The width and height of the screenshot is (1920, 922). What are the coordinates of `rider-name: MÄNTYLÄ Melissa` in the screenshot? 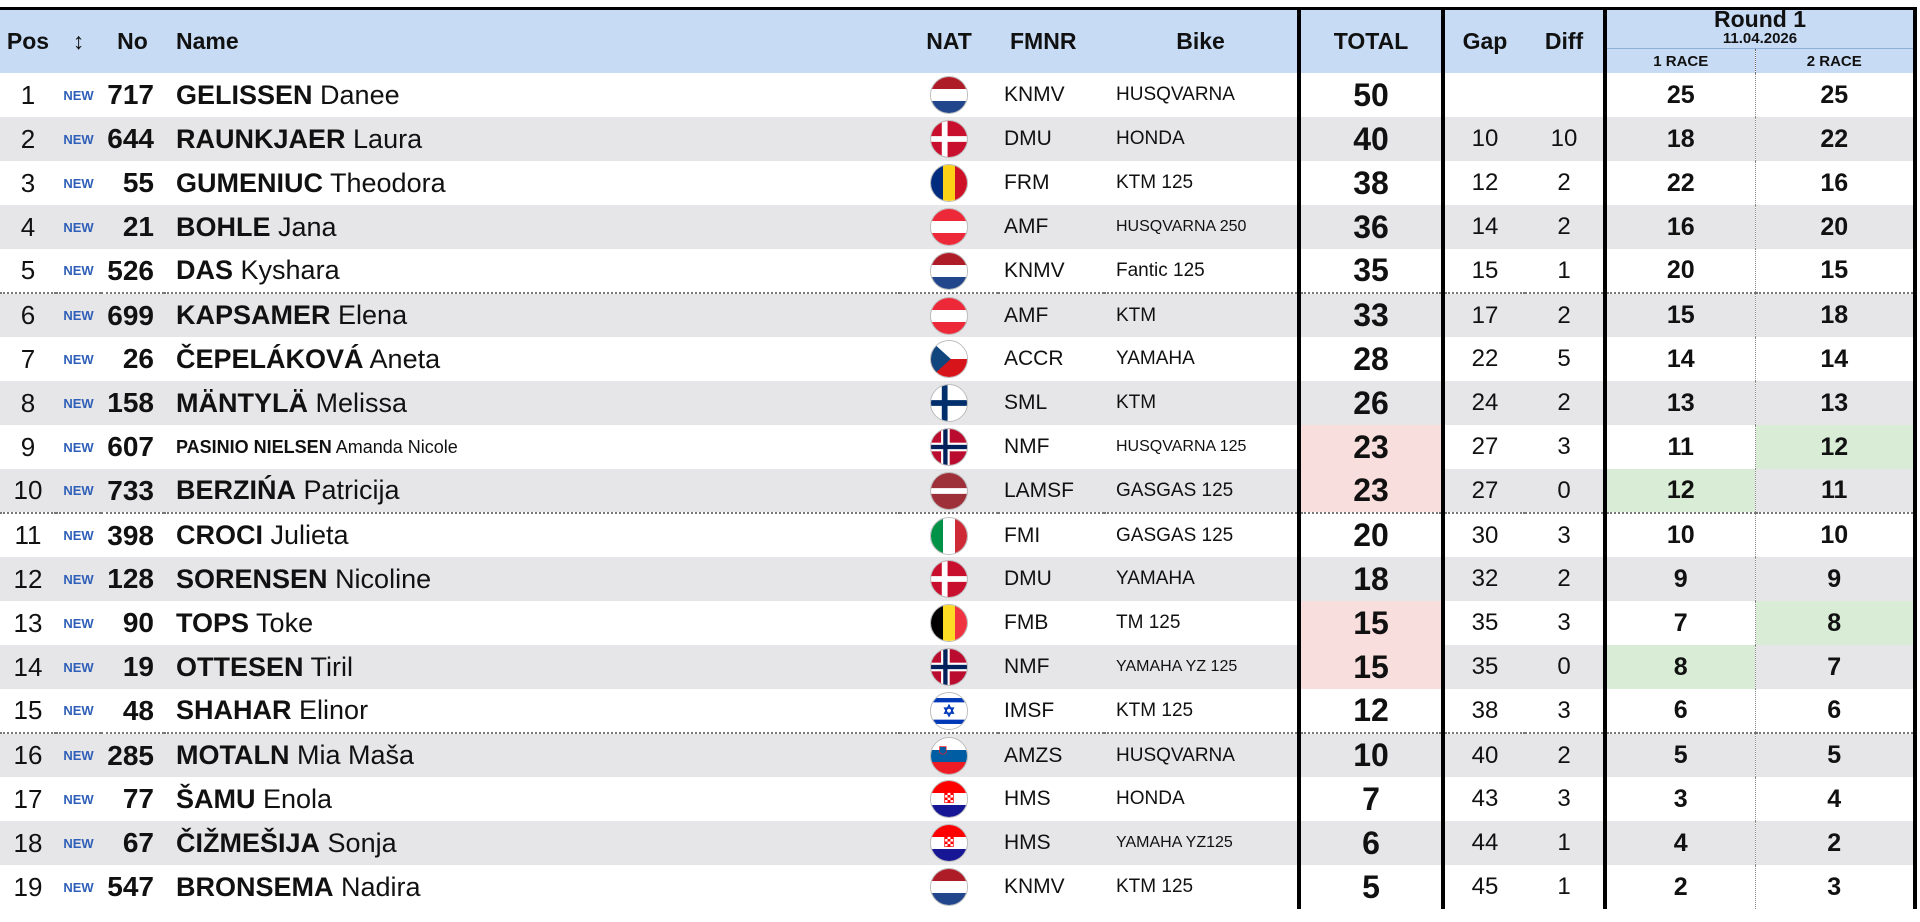 It's located at (532, 403).